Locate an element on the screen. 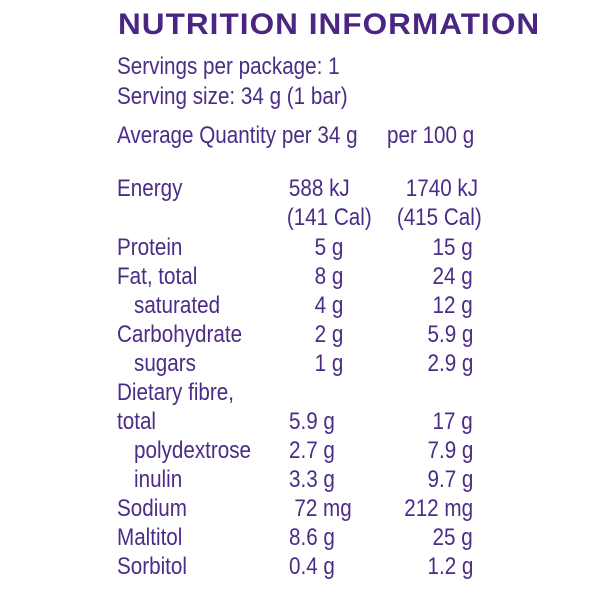 Image resolution: width=600 pixels, height=600 pixels. row-per-100g: 2.9 g is located at coordinates (450, 363).